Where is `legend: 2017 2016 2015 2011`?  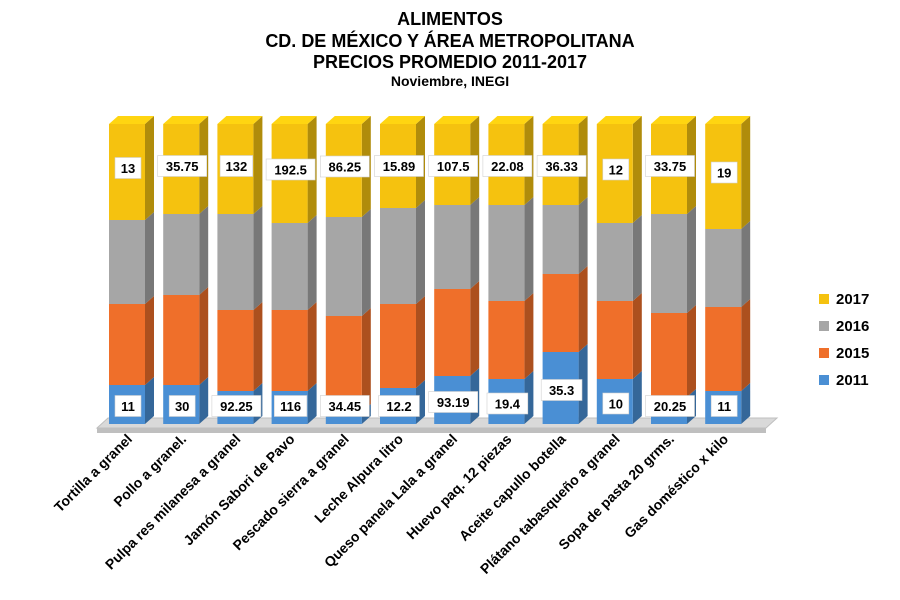 legend: 2017 2016 2015 2011 is located at coordinates (844, 340).